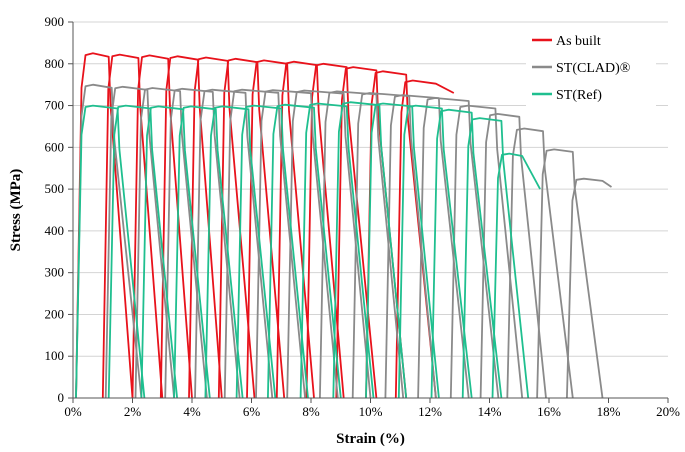 Image resolution: width=685 pixels, height=452 pixels. I want to click on x-tick-label: 4%, so click(192, 411).